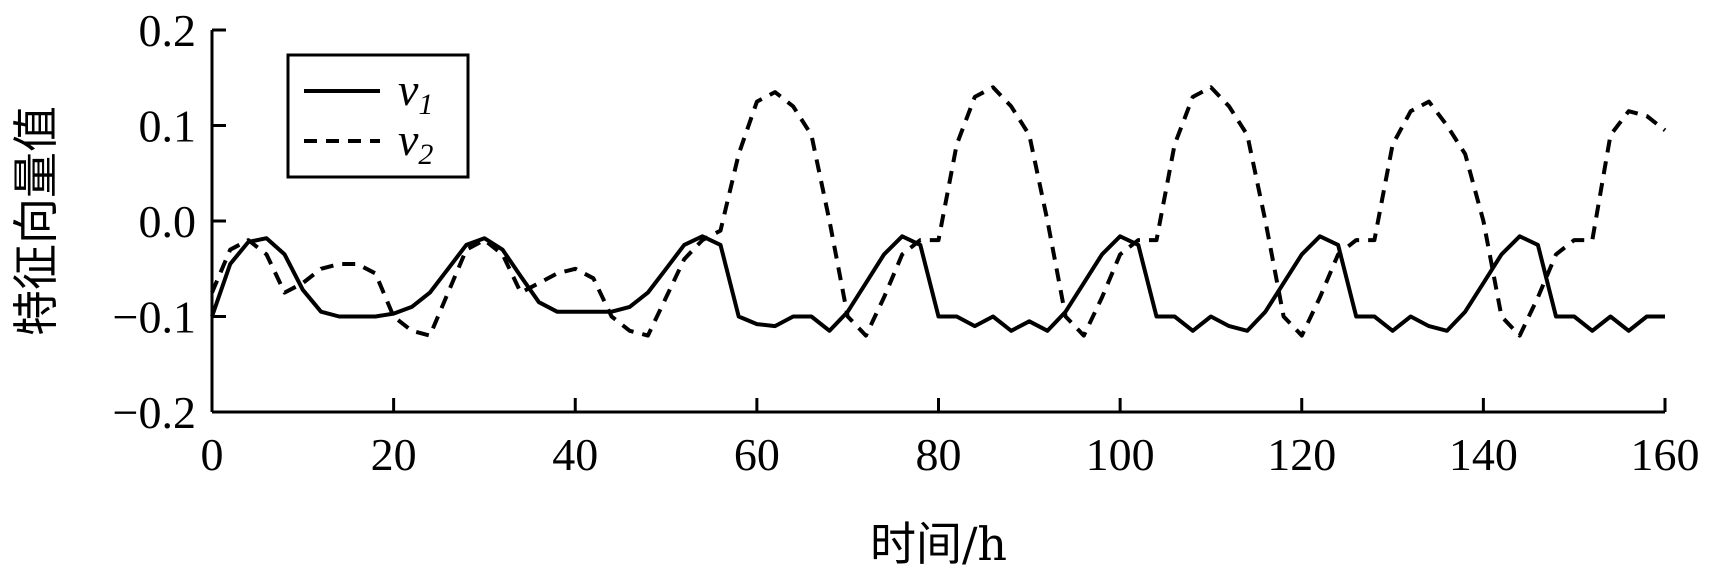 This screenshot has height=580, width=1725. What do you see at coordinates (154, 317) in the screenshot?
I see `y-tick-label: −0.1` at bounding box center [154, 317].